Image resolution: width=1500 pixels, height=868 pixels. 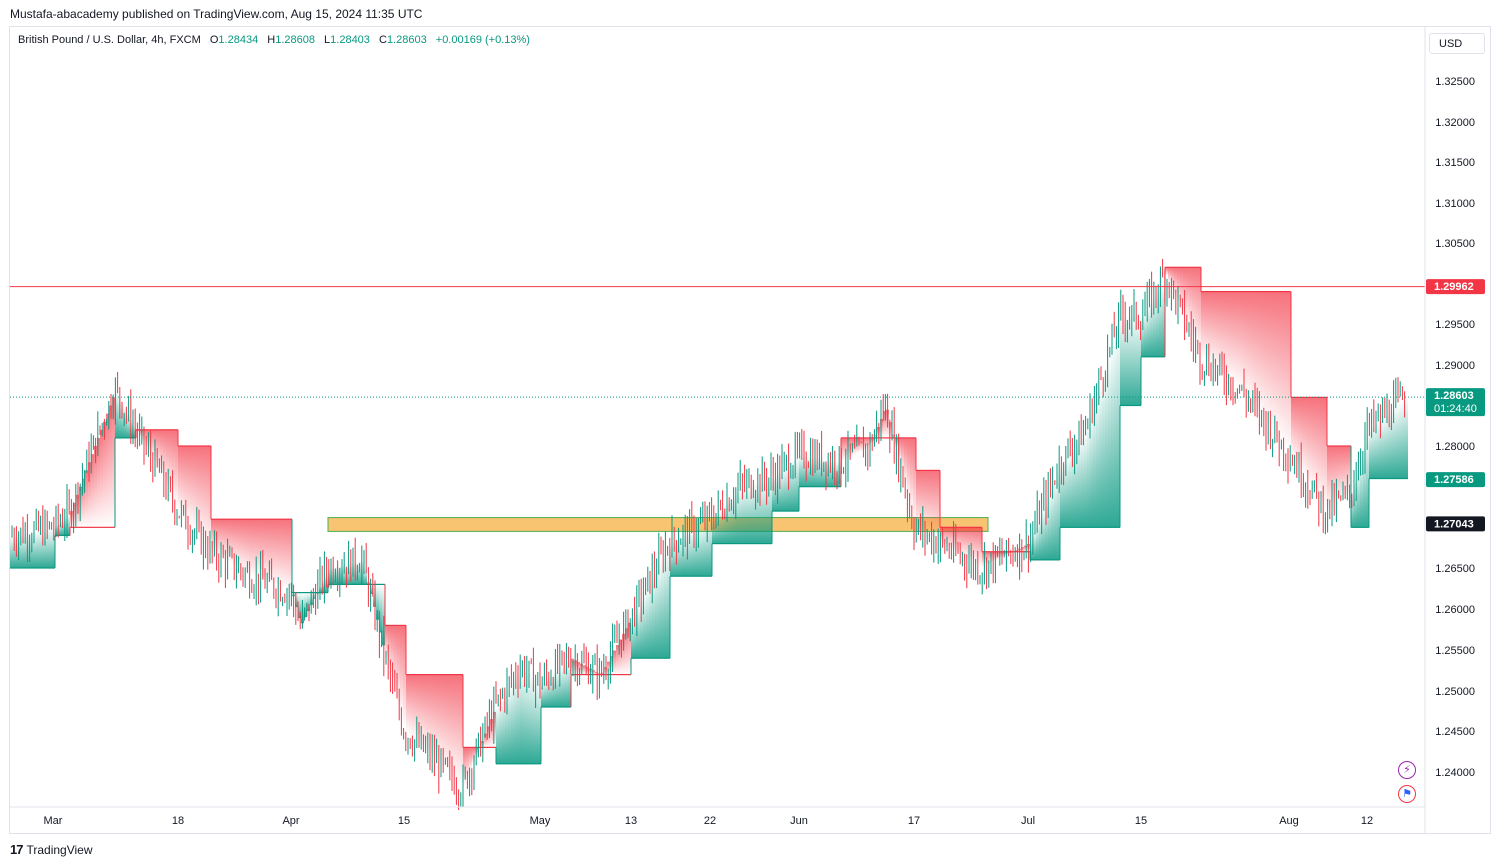 I want to click on y-tick-label: 1.28000, so click(x=1455, y=447).